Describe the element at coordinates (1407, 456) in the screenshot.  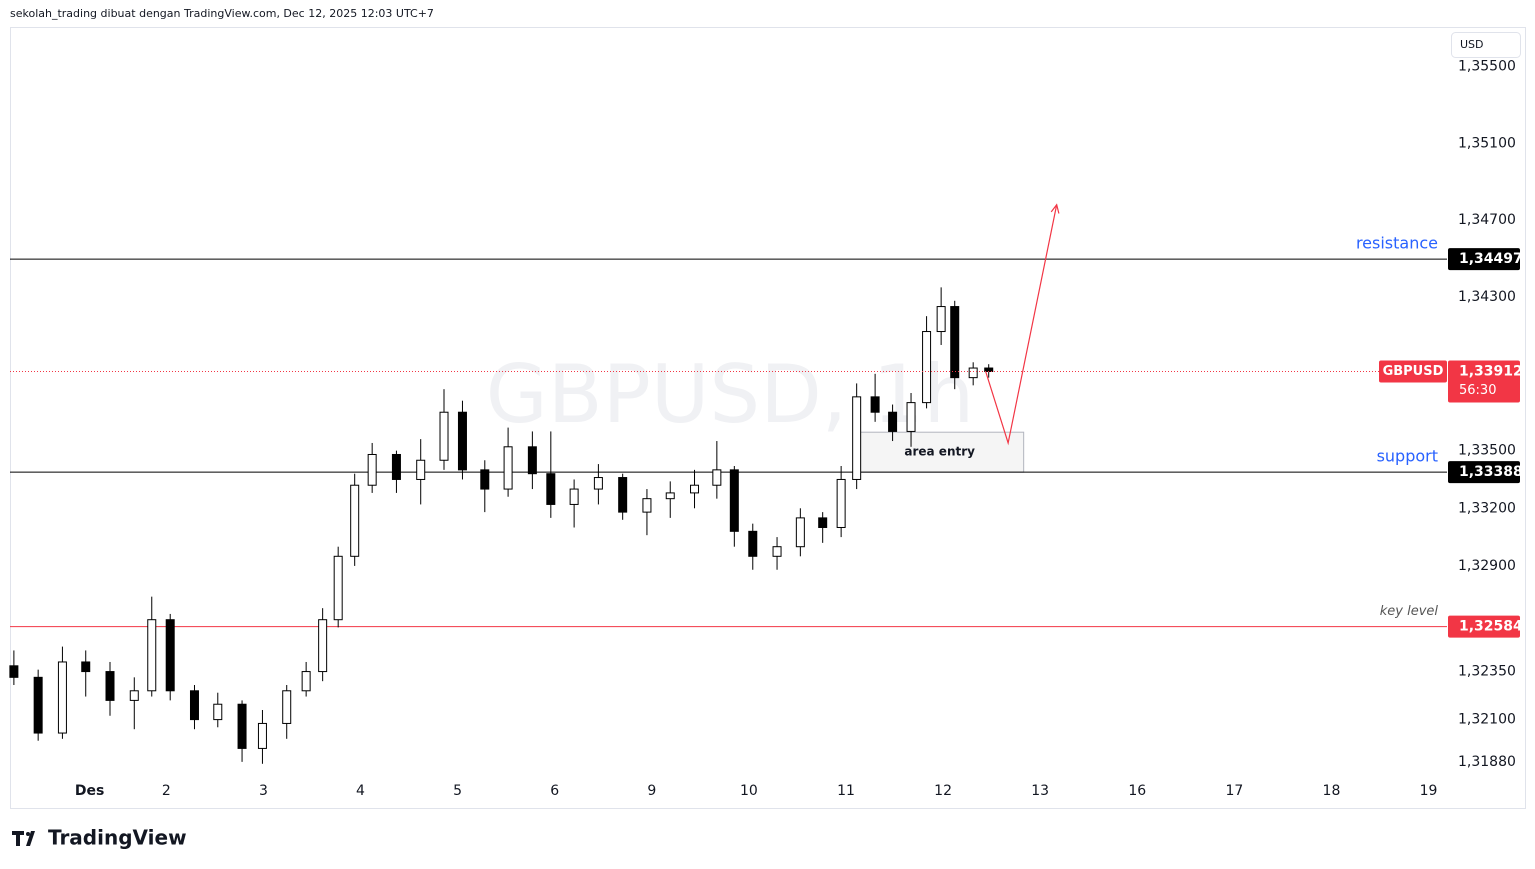
I see `level-name: support` at that location.